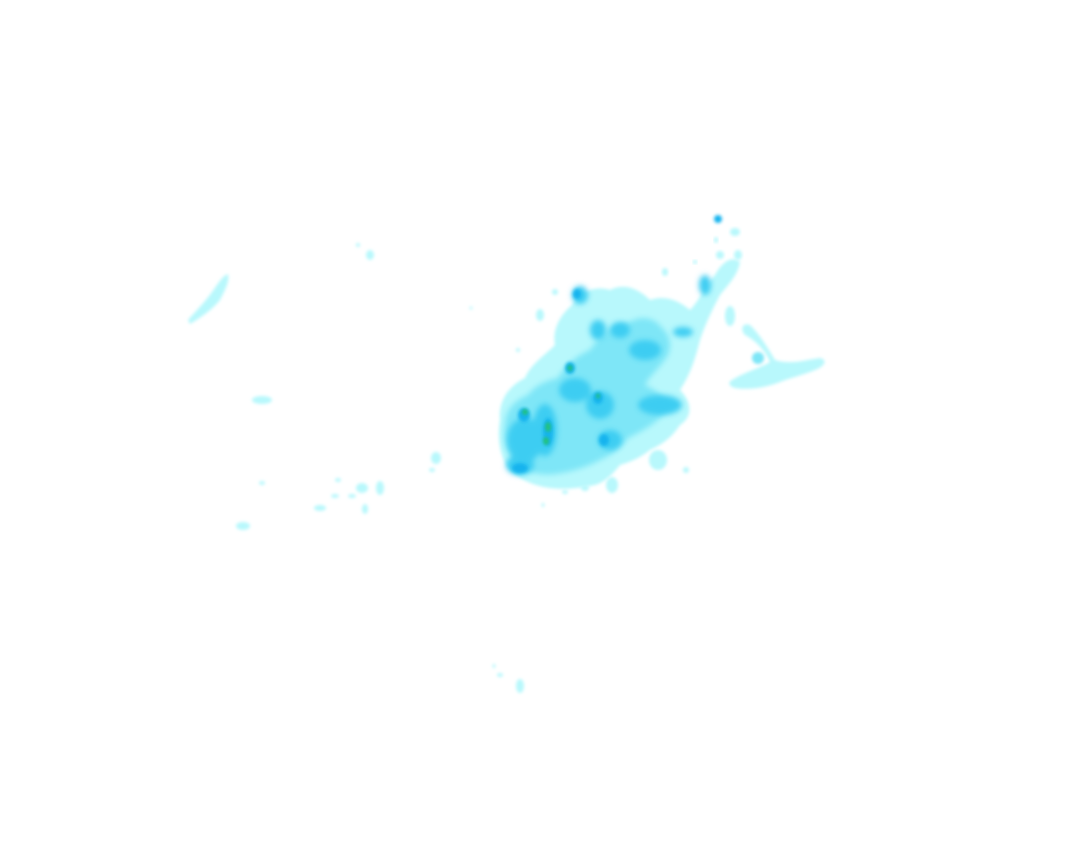  I want to click on rain-very-heavy-cores, so click(561, 405).